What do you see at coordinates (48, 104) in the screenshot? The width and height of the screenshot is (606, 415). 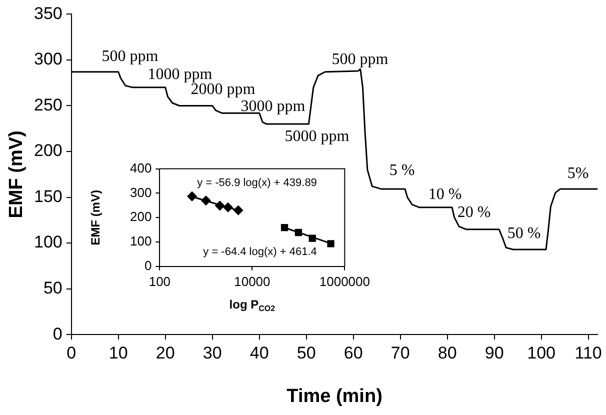 I see `y-tick-label: 250` at bounding box center [48, 104].